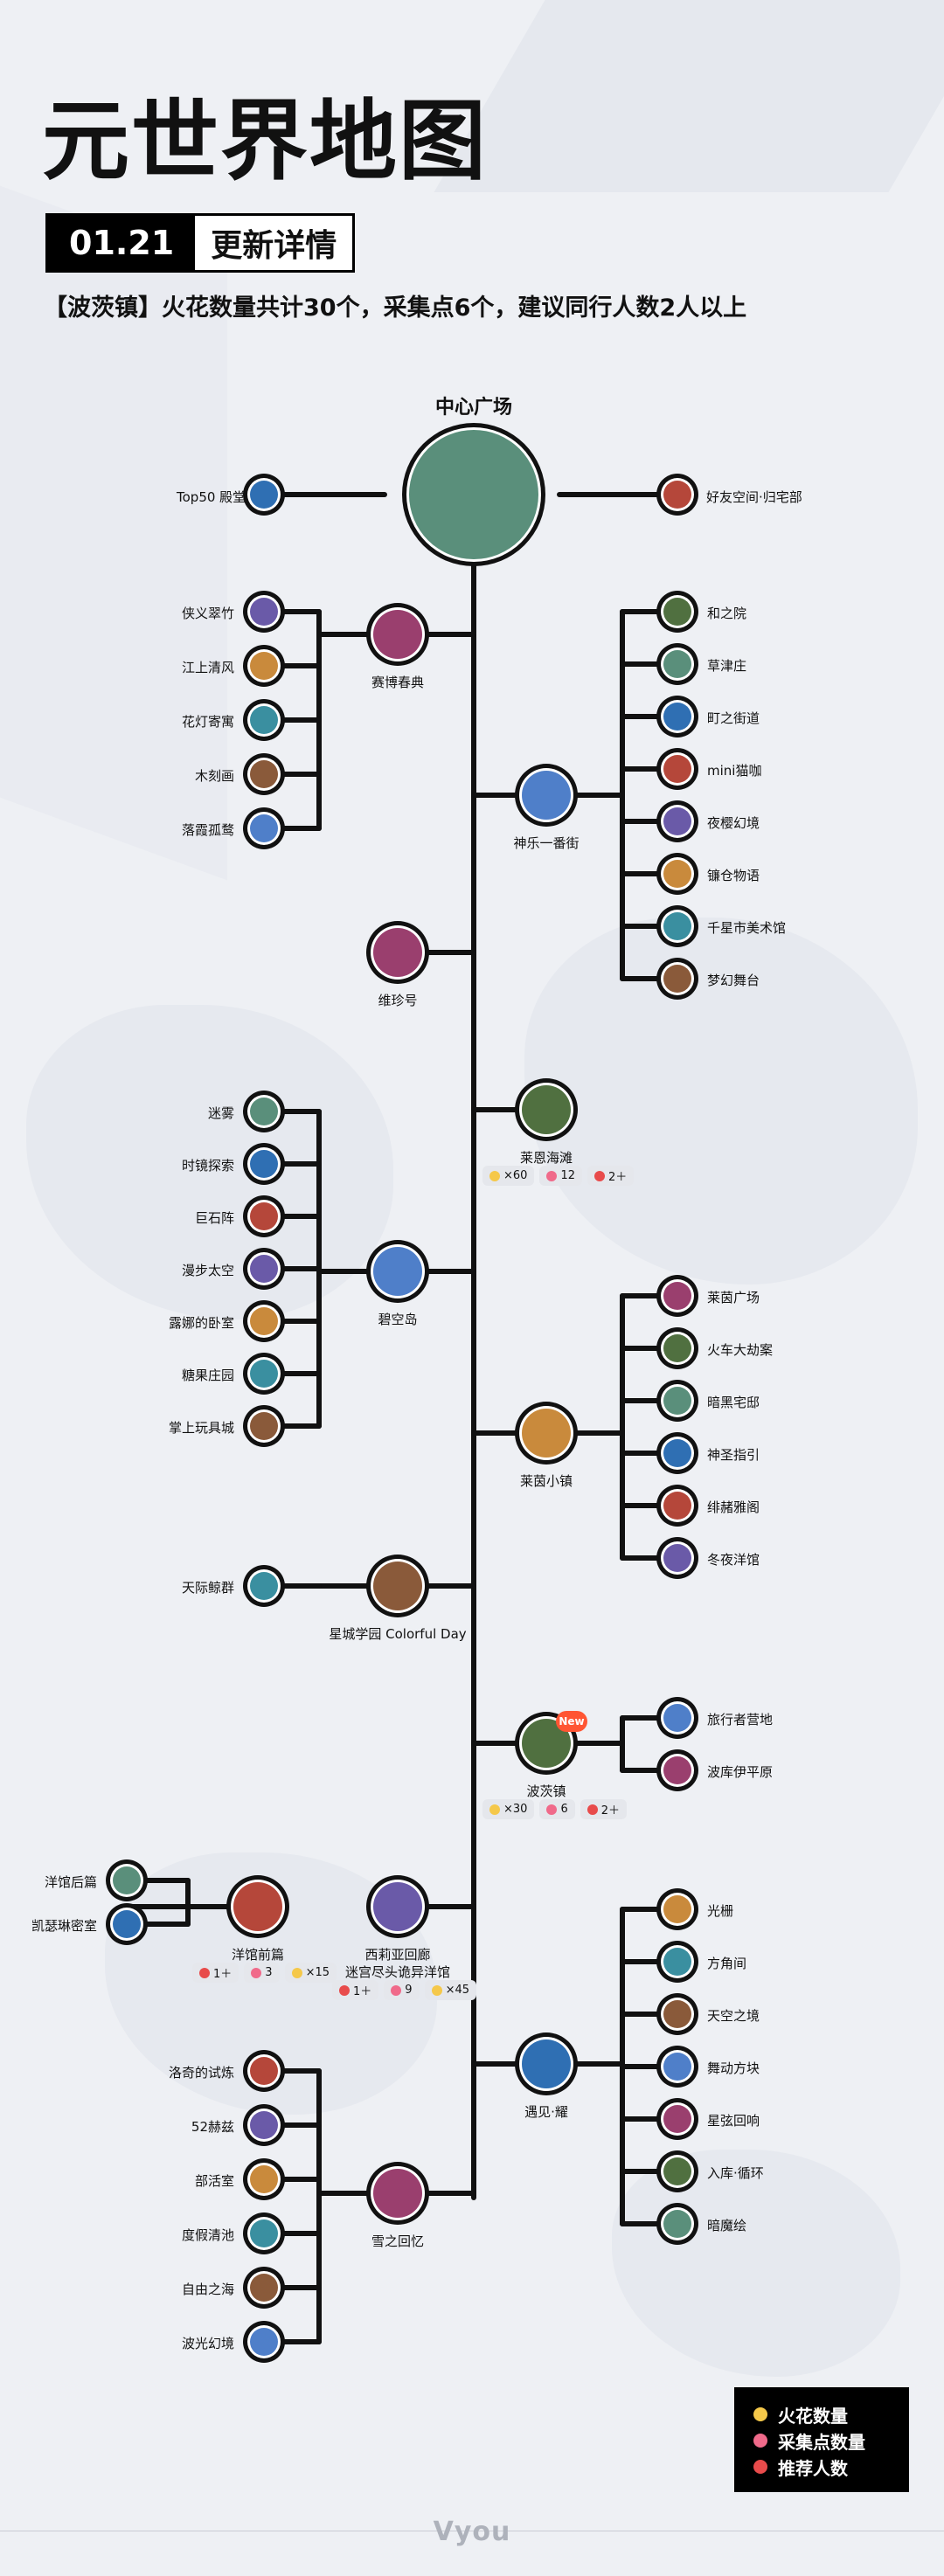 The width and height of the screenshot is (944, 2576). I want to click on friend-space-label: 好友空间·归宅部, so click(754, 497).